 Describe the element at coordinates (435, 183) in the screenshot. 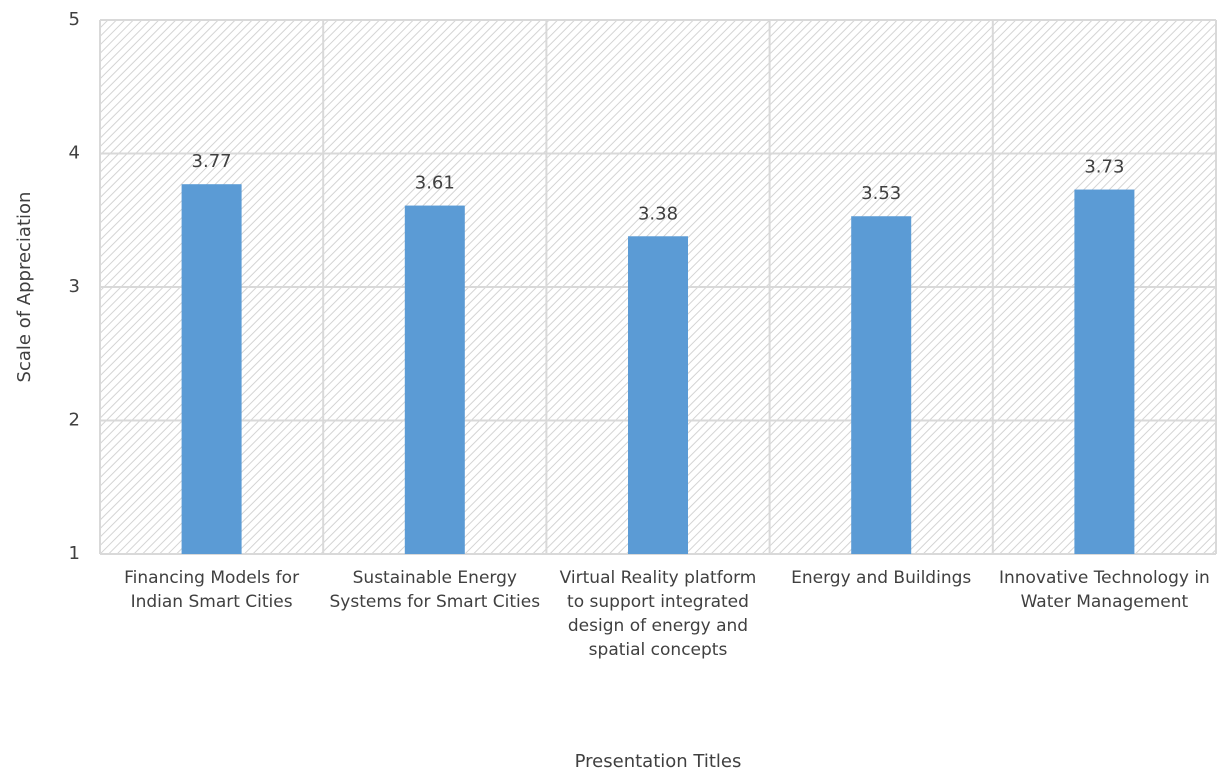

I see `data-label: 3.61` at that location.